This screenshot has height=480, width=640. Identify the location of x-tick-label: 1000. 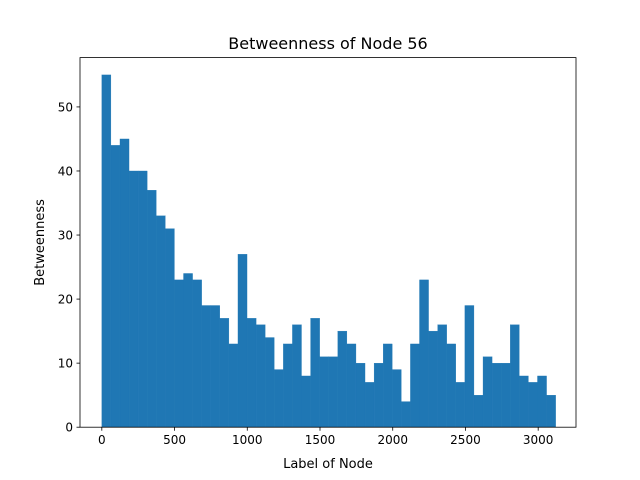
(247, 440).